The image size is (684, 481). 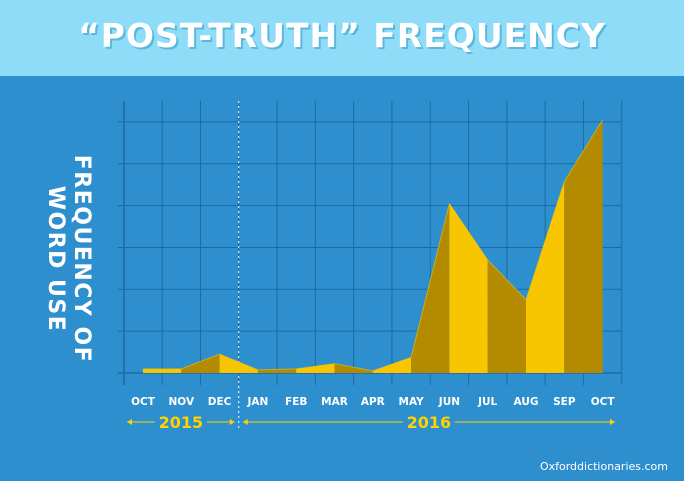 I want to click on x-tick-label: DEC, so click(x=220, y=402).